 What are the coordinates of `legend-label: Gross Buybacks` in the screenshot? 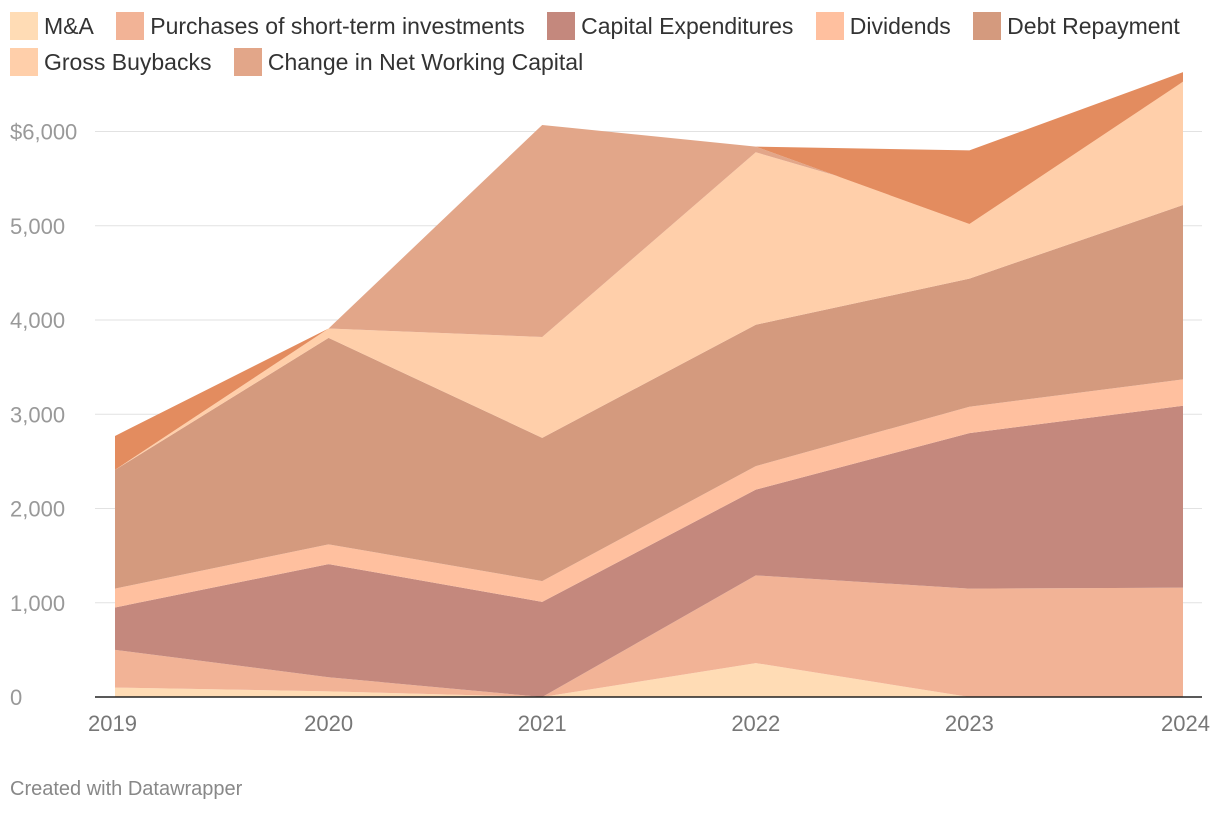 It's located at (128, 62).